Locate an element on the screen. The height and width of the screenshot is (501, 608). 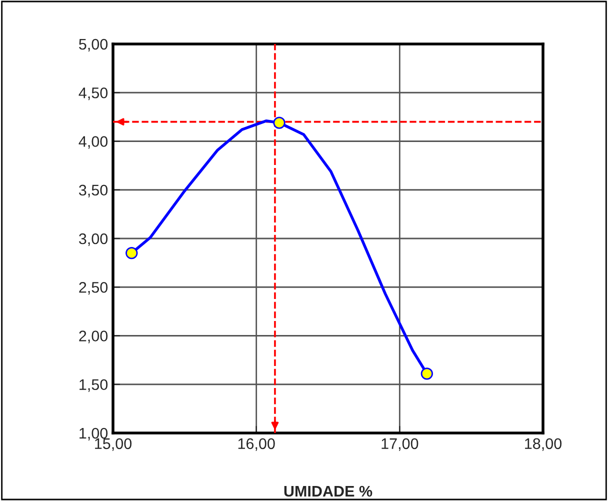
x-tick-label: 16,00 is located at coordinates (256, 444).